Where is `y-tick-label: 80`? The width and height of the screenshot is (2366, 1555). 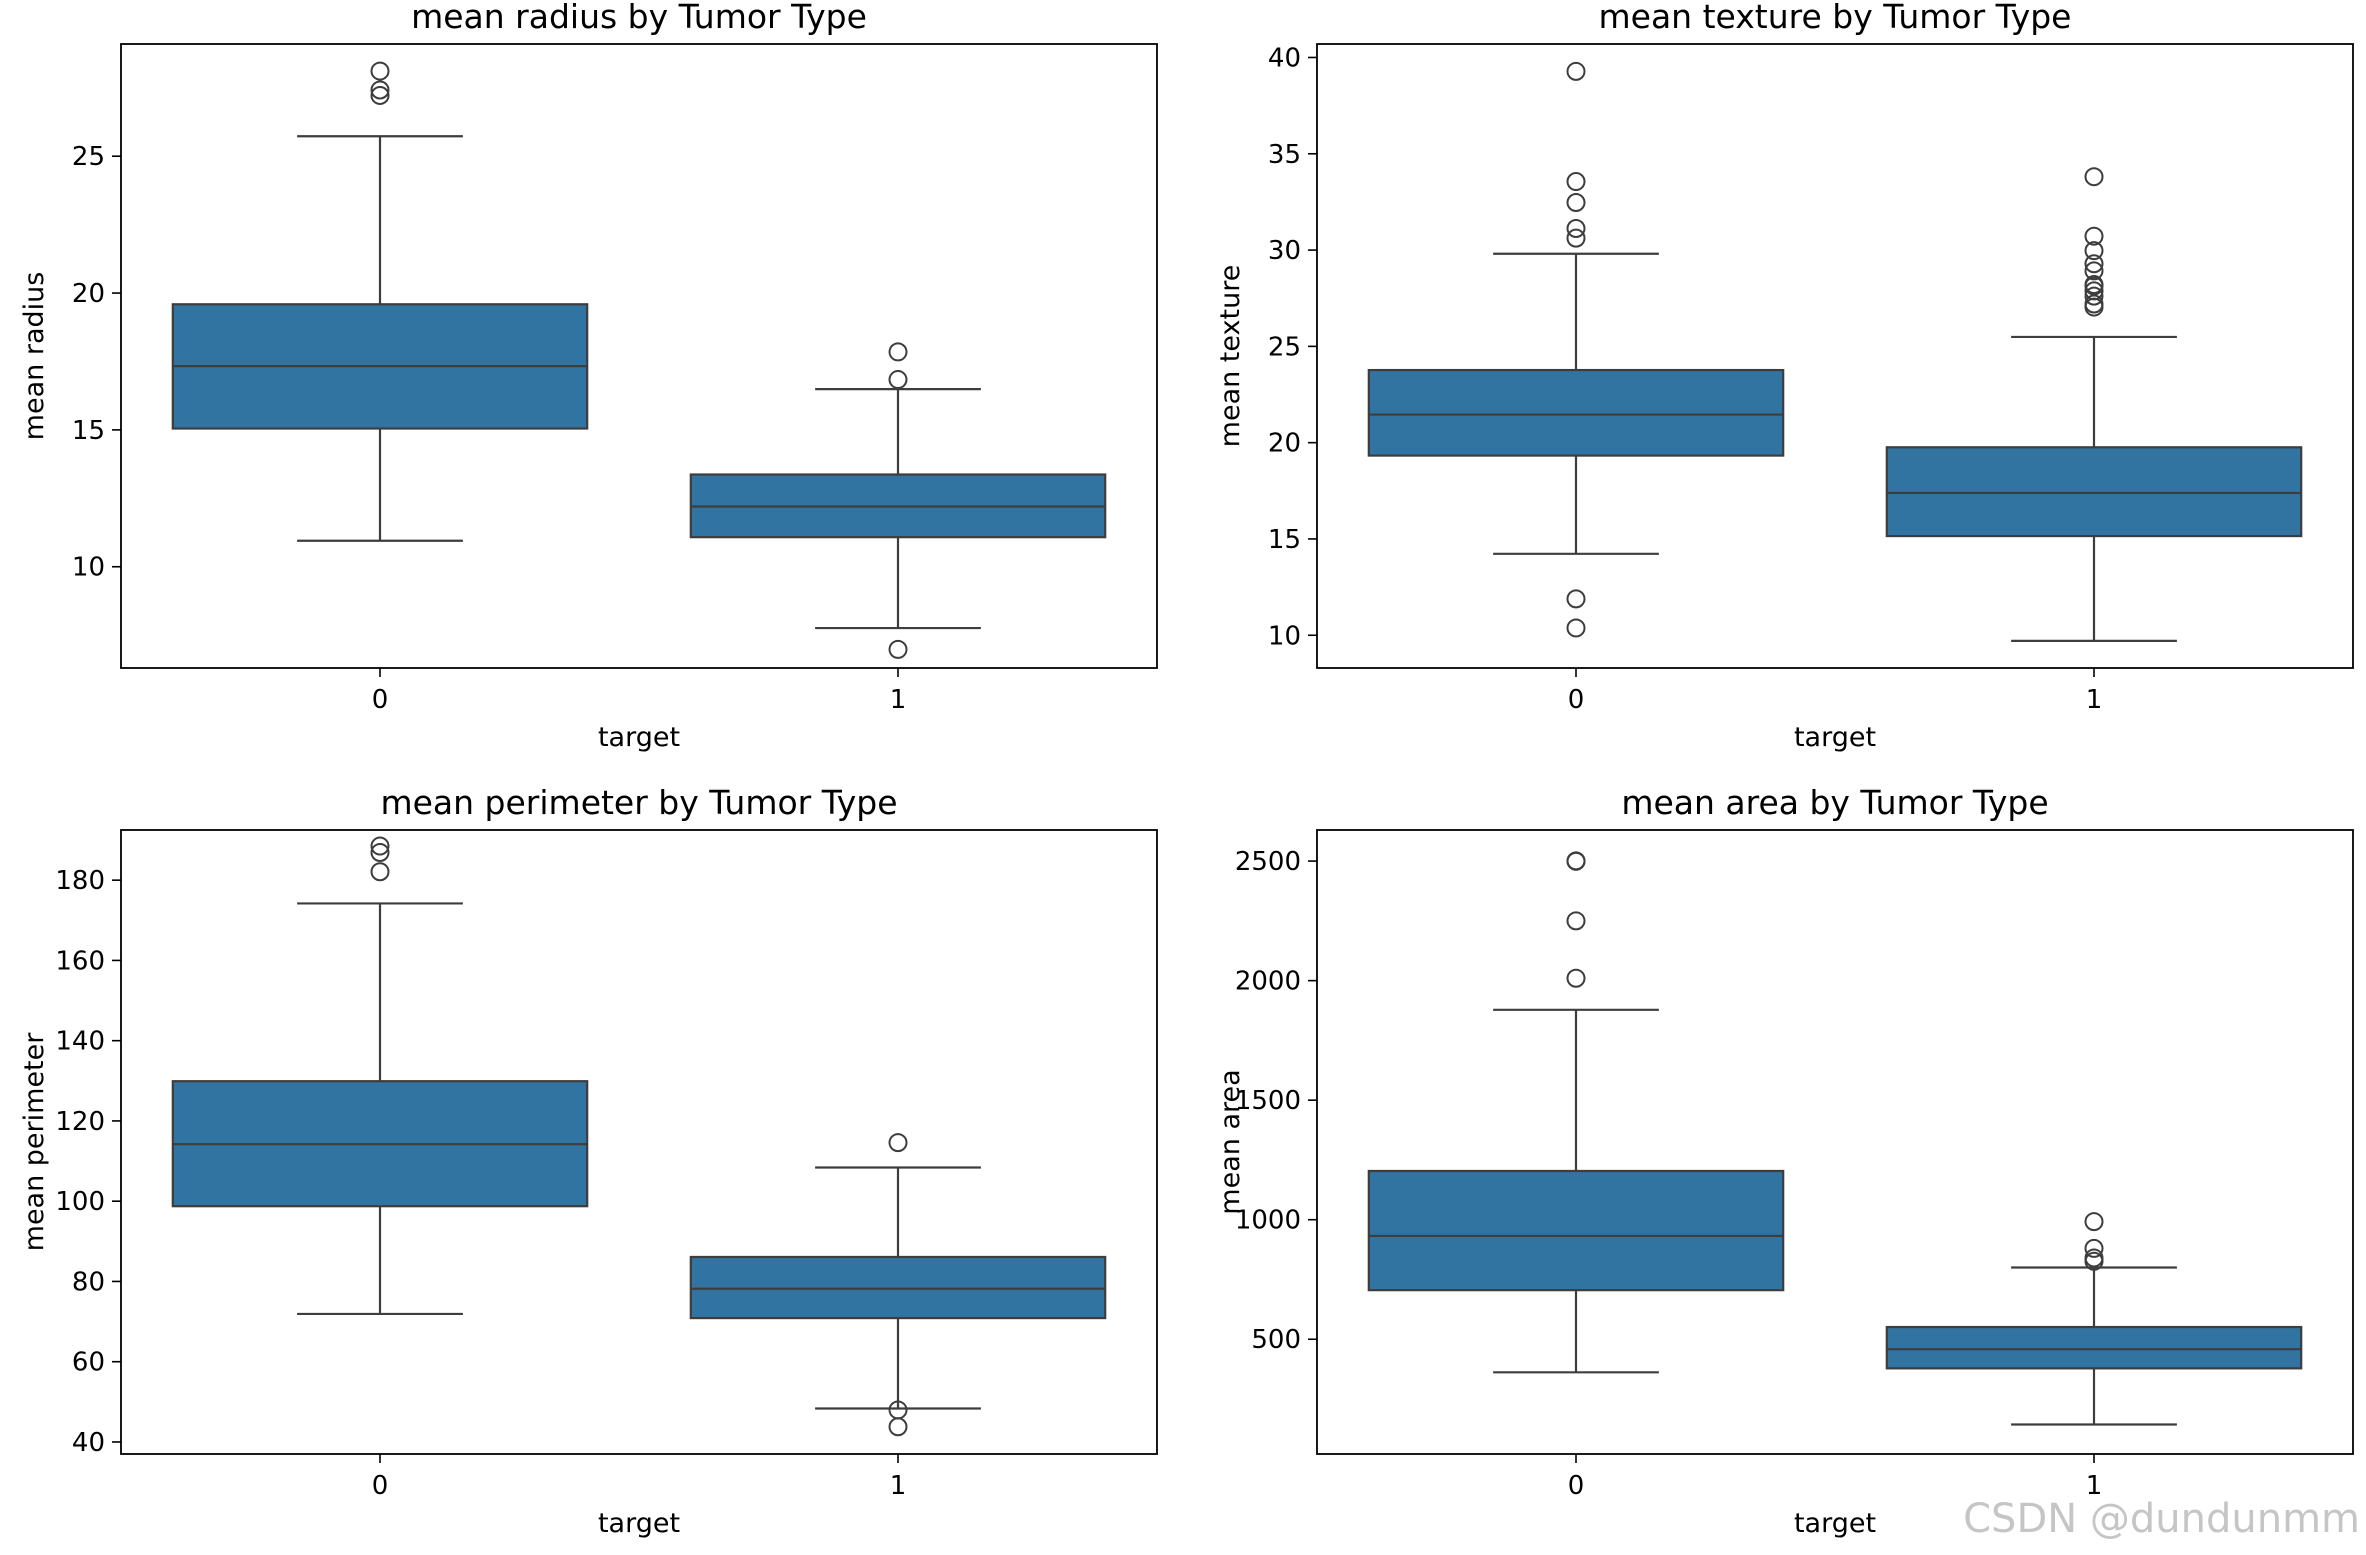 y-tick-label: 80 is located at coordinates (88, 1282).